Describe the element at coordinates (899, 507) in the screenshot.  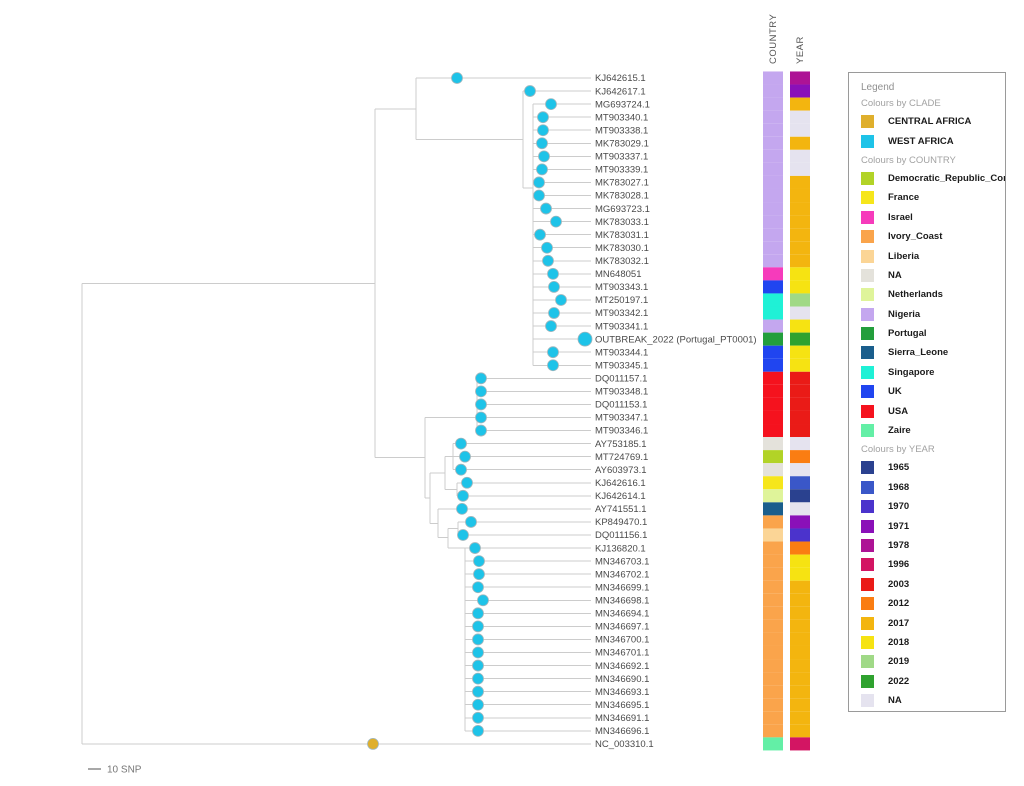
I see `legend-entry-label: 1970` at that location.